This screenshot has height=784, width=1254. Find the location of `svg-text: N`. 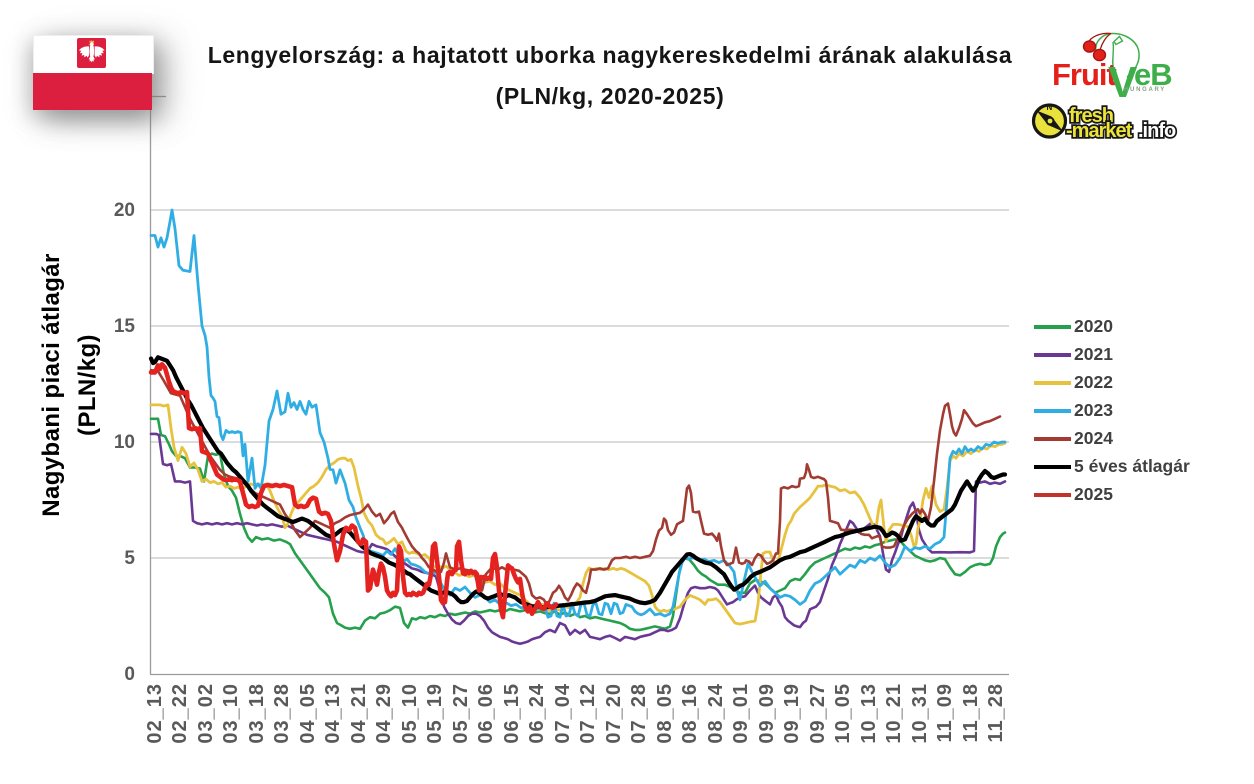

svg-text: N is located at coordinates (1050, 107).